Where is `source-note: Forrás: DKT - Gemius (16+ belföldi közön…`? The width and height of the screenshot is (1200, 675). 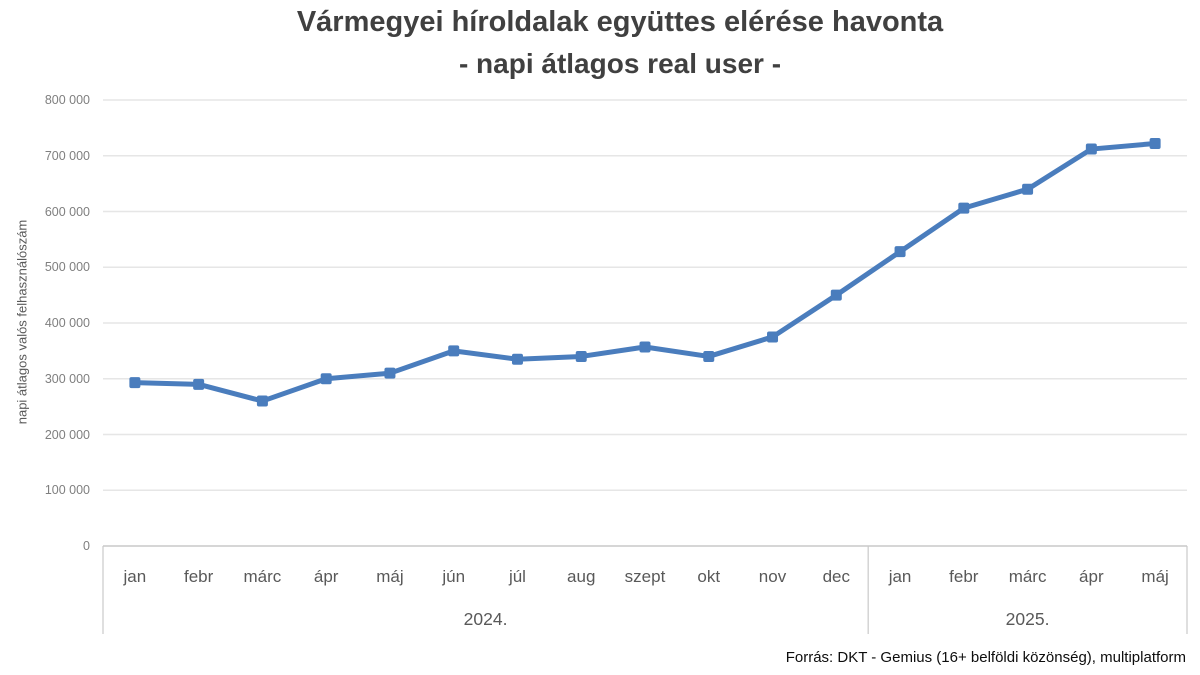
source-note: Forrás: DKT - Gemius (16+ belföldi közön… is located at coordinates (985, 657).